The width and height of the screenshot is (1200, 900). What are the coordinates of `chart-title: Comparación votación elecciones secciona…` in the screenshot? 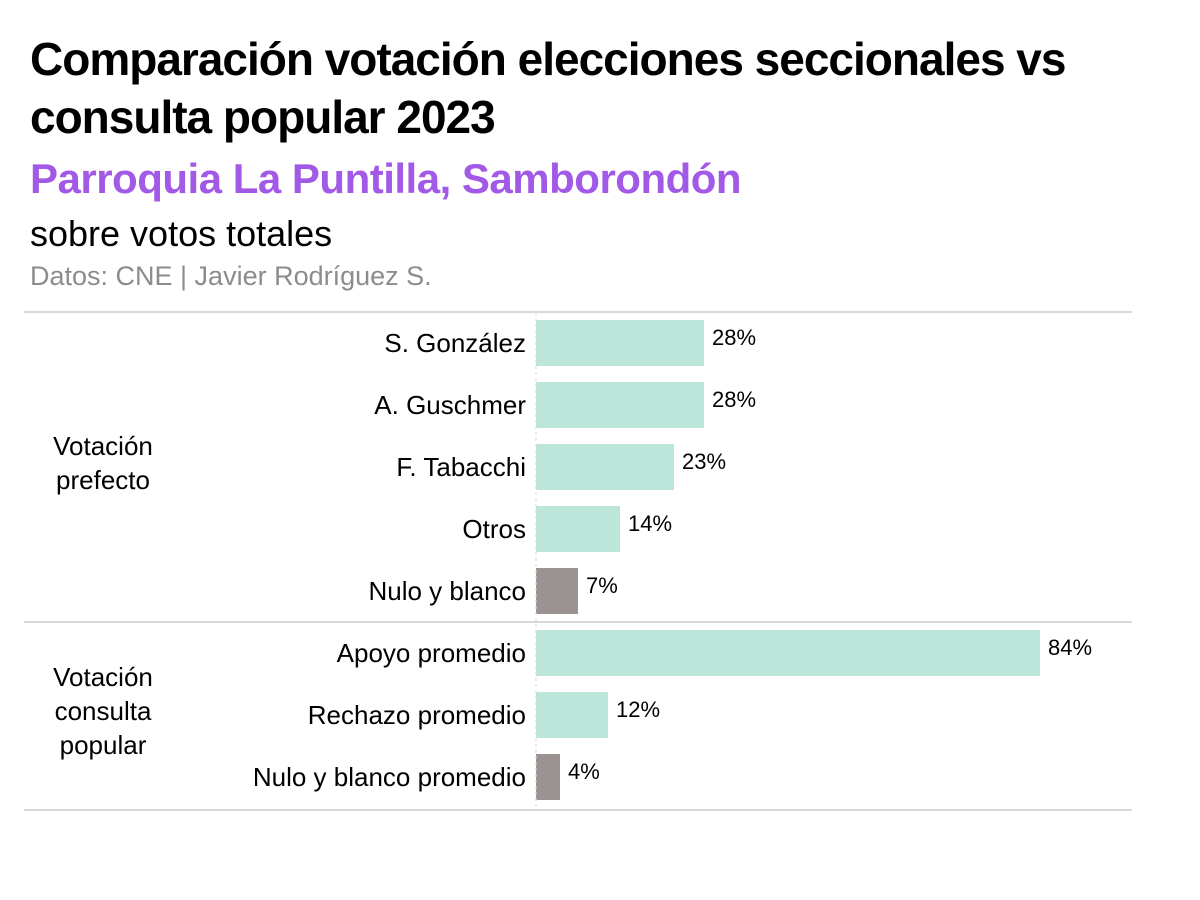 It's located at (548, 88).